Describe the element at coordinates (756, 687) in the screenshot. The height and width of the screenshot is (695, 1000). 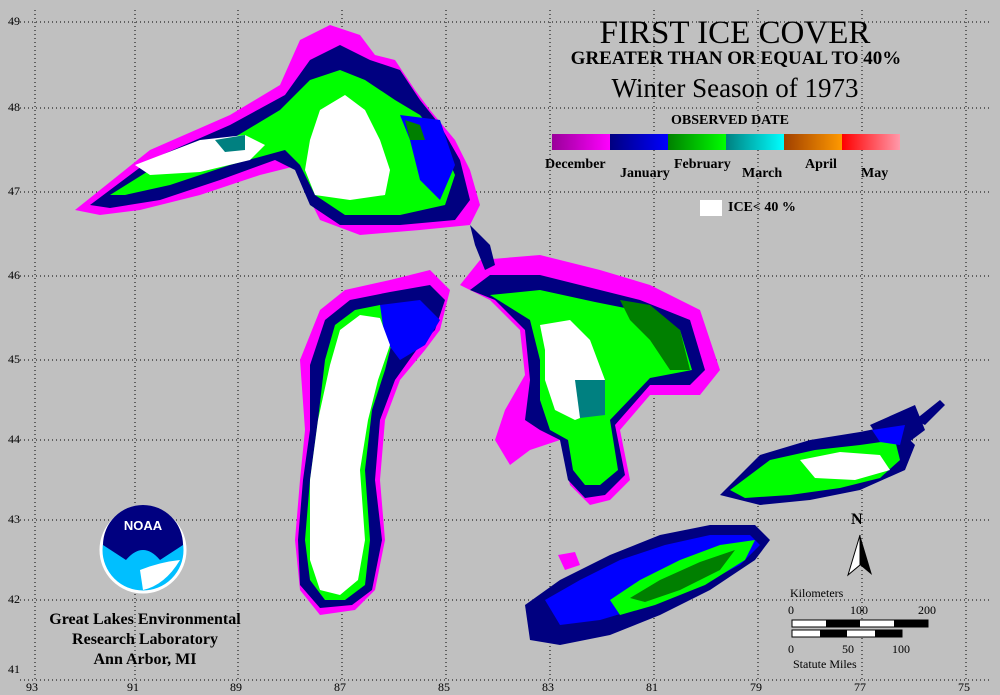
I see `lon-label: 79` at that location.